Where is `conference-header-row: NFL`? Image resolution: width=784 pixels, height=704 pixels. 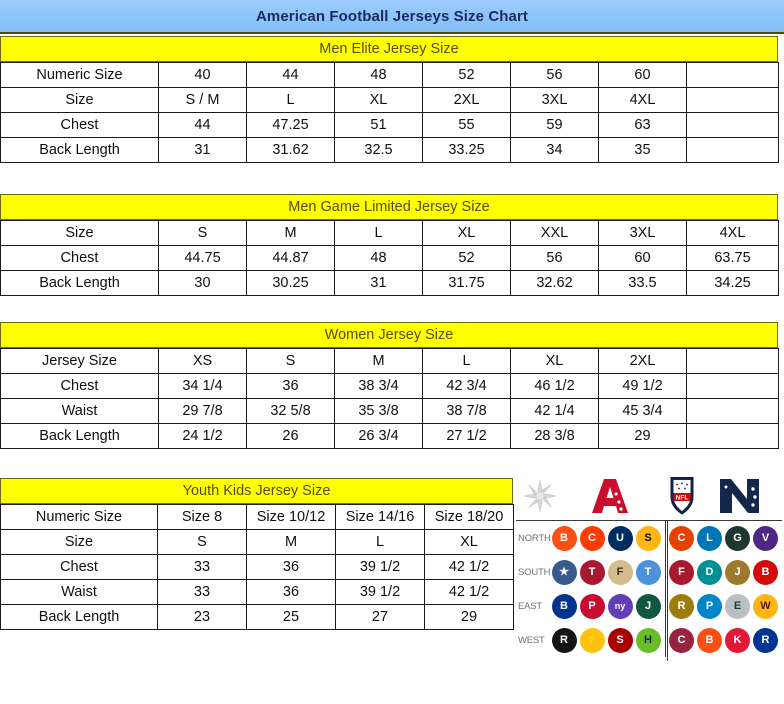 conference-header-row: NFL is located at coordinates (649, 496).